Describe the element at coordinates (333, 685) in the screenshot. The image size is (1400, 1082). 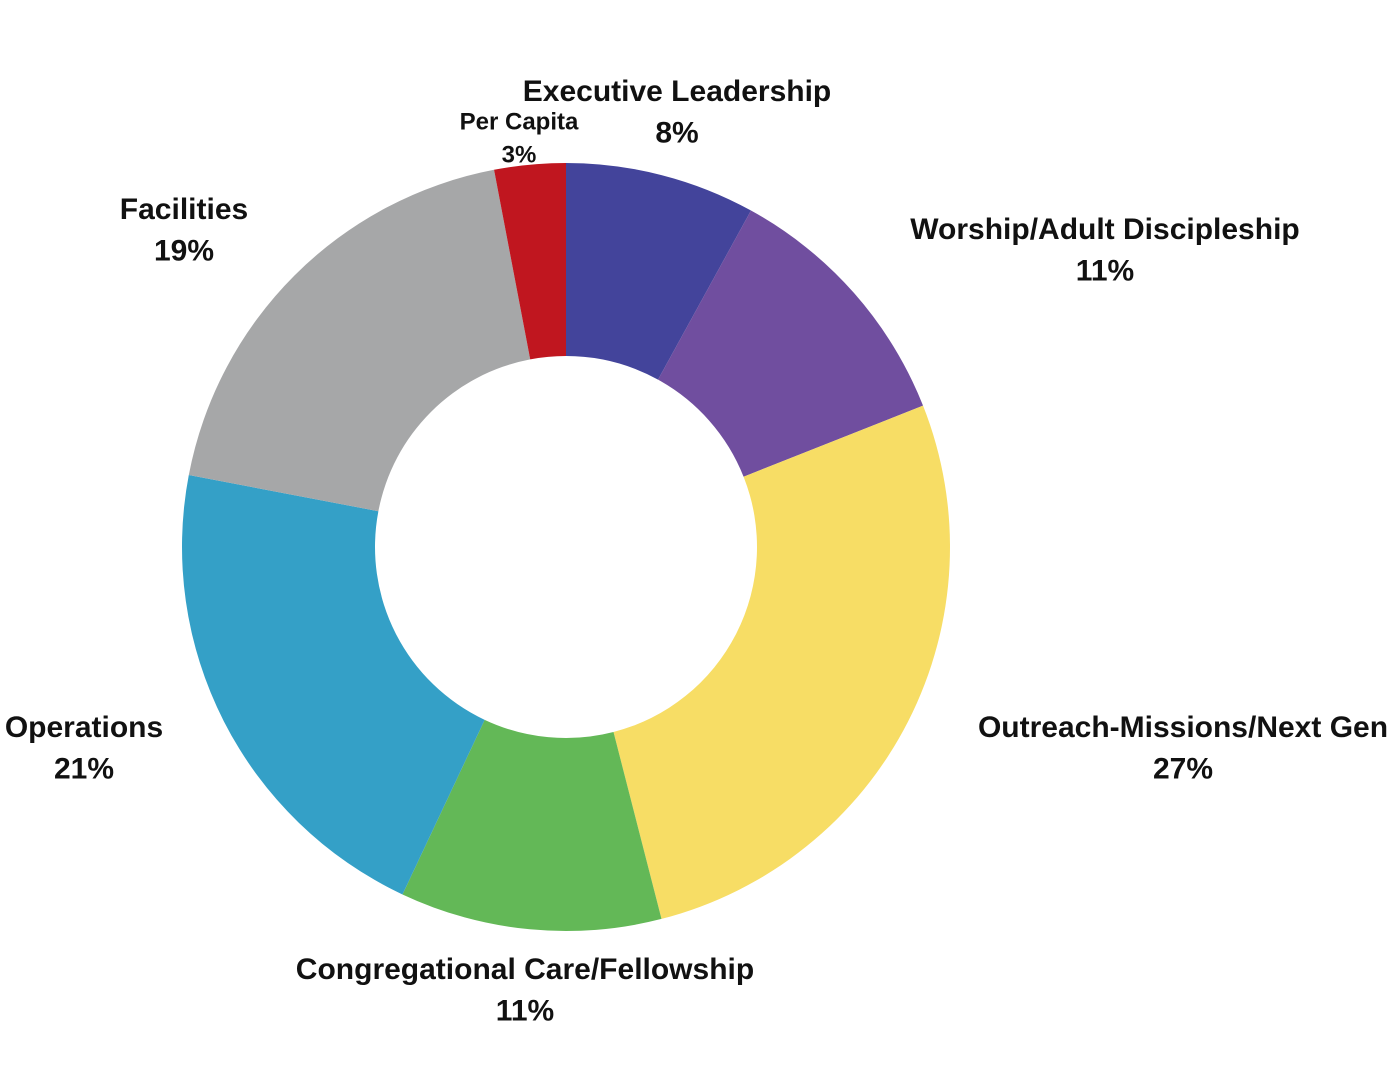
I see `slice-operations` at that location.